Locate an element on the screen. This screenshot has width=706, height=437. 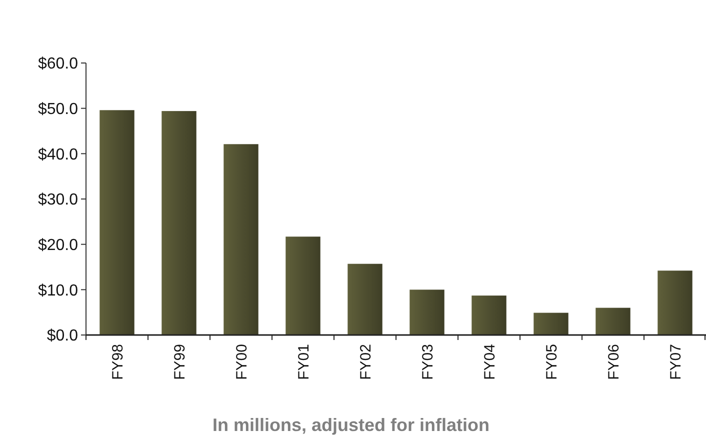
y-tick-label: $20.0 is located at coordinates (58, 245).